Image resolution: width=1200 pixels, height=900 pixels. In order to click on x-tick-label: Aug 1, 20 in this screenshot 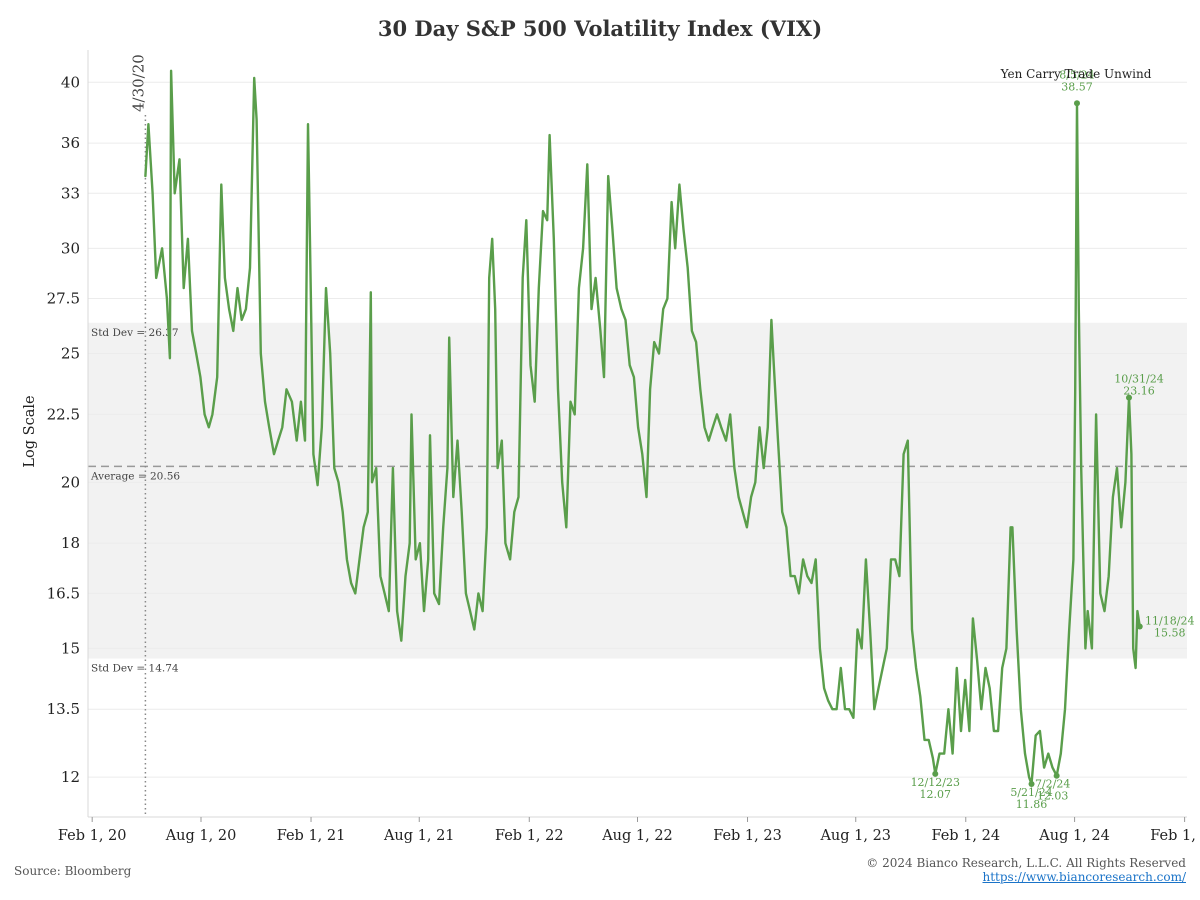, I will do `click(201, 836)`.